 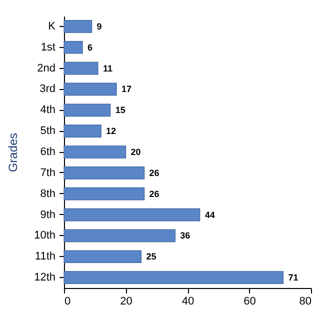 What do you see at coordinates (99, 26) in the screenshot?
I see `data-label: 9` at bounding box center [99, 26].